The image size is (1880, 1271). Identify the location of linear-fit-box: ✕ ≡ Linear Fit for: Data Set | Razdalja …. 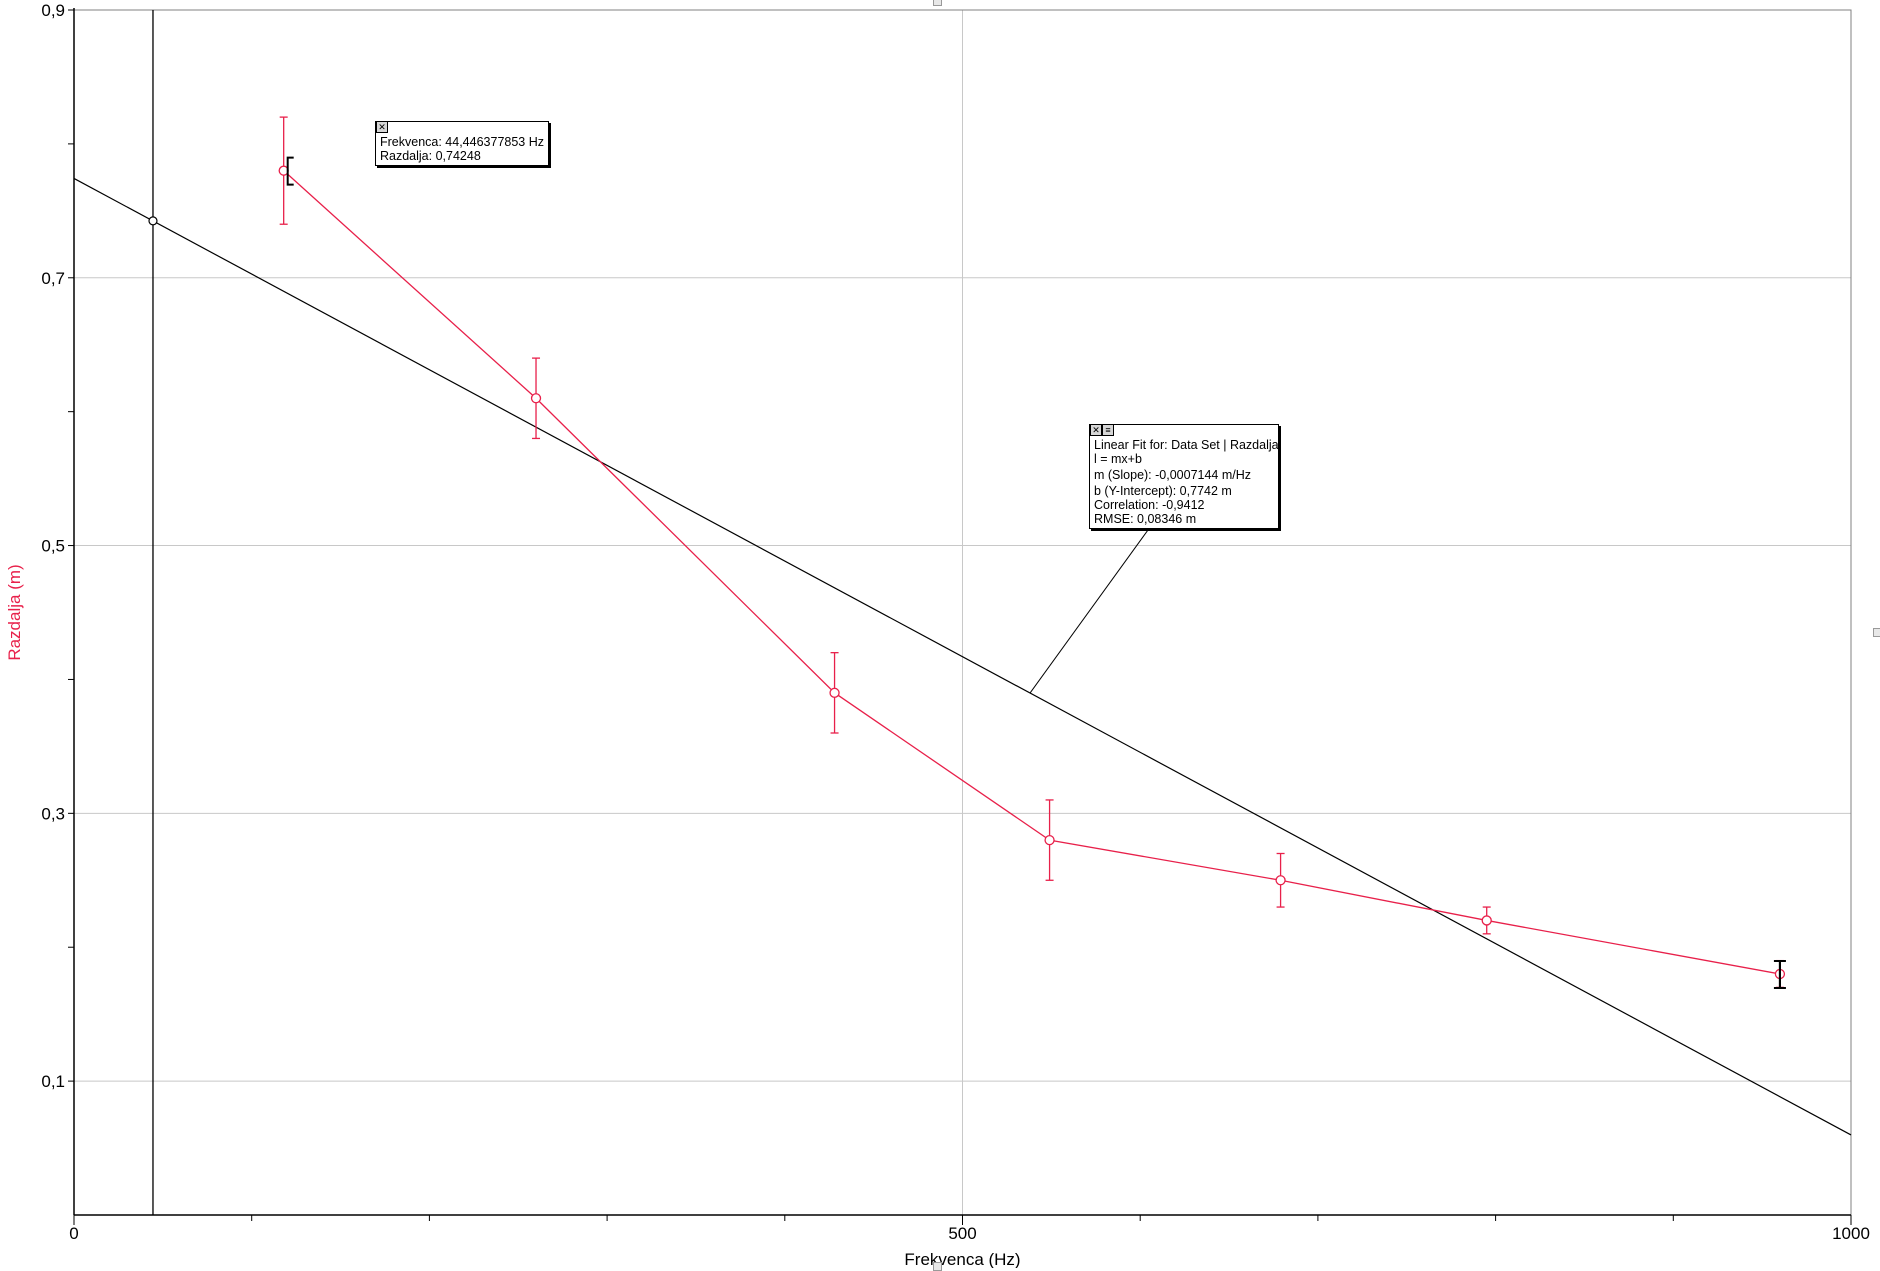
(1184, 476).